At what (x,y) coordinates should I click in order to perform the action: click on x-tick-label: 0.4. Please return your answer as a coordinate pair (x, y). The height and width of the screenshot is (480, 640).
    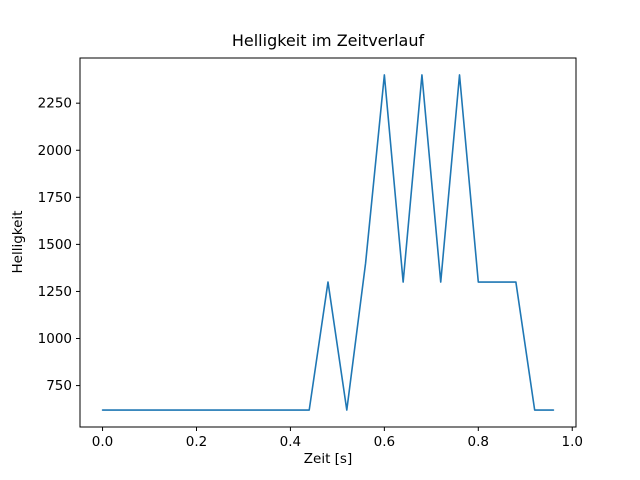
    Looking at the image, I should click on (290, 442).